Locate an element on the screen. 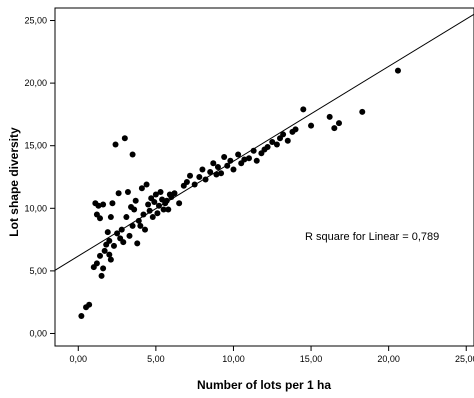  x-axis: 0,00 5,00 10,00 15,00 20,00 25,00 is located at coordinates (272, 355).